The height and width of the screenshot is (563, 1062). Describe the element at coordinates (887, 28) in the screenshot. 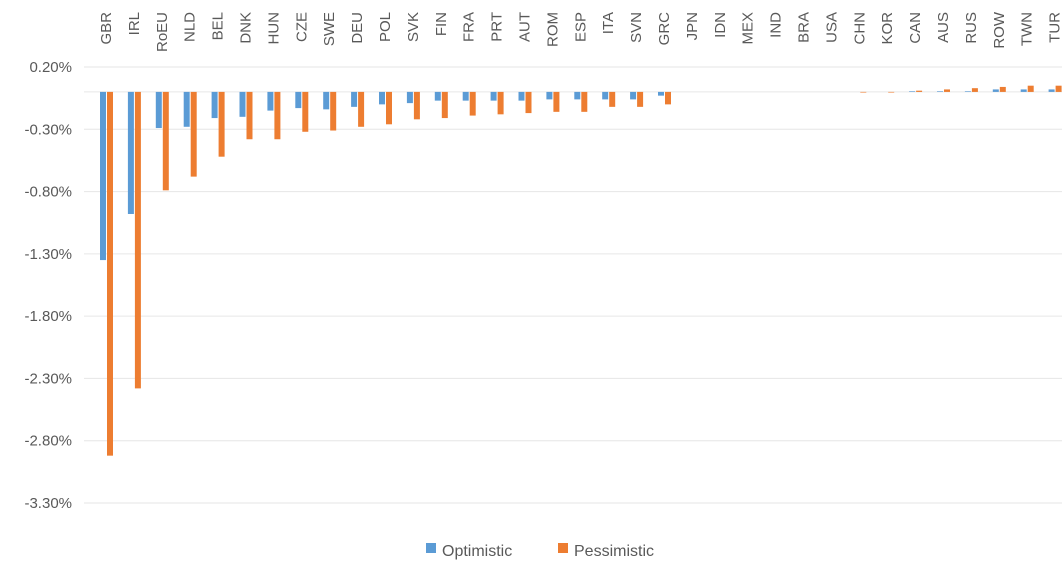

I see `category-label-kor: KOR` at that location.